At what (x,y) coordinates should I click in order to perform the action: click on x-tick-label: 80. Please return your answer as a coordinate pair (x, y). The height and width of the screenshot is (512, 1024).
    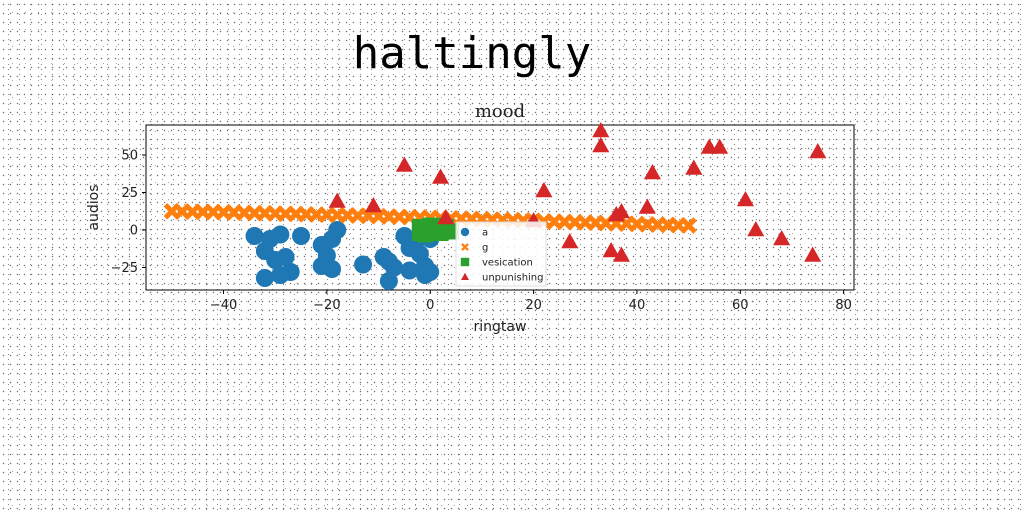
    Looking at the image, I should click on (843, 305).